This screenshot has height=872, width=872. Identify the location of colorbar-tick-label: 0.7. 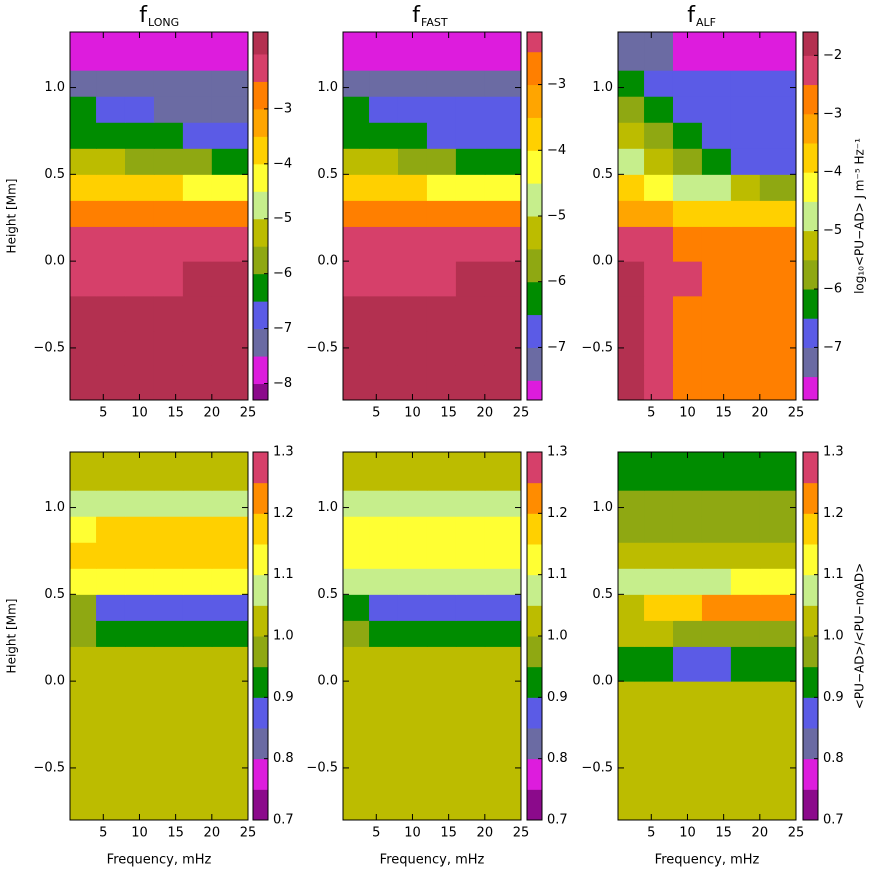
(833, 820).